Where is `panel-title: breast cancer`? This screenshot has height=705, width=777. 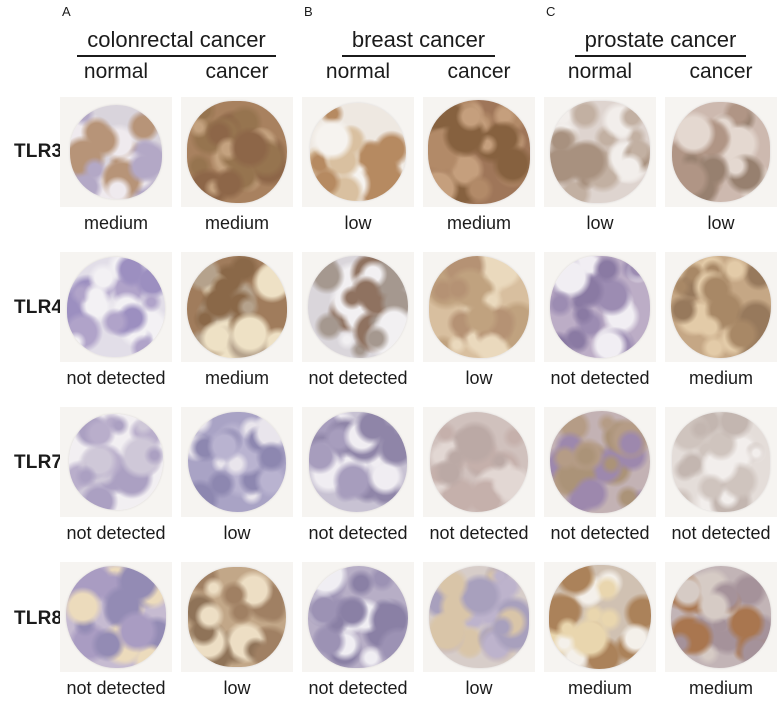 panel-title: breast cancer is located at coordinates (418, 42).